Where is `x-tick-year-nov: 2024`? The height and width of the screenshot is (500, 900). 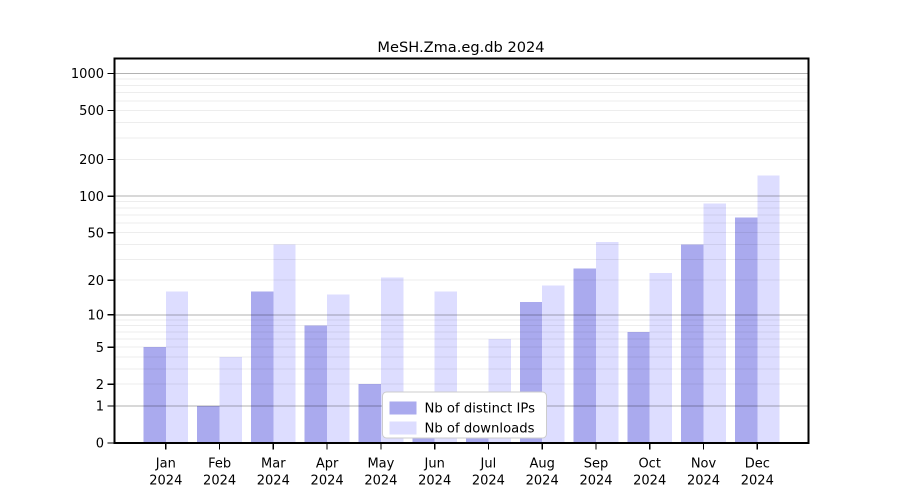
x-tick-year-nov: 2024 is located at coordinates (703, 481).